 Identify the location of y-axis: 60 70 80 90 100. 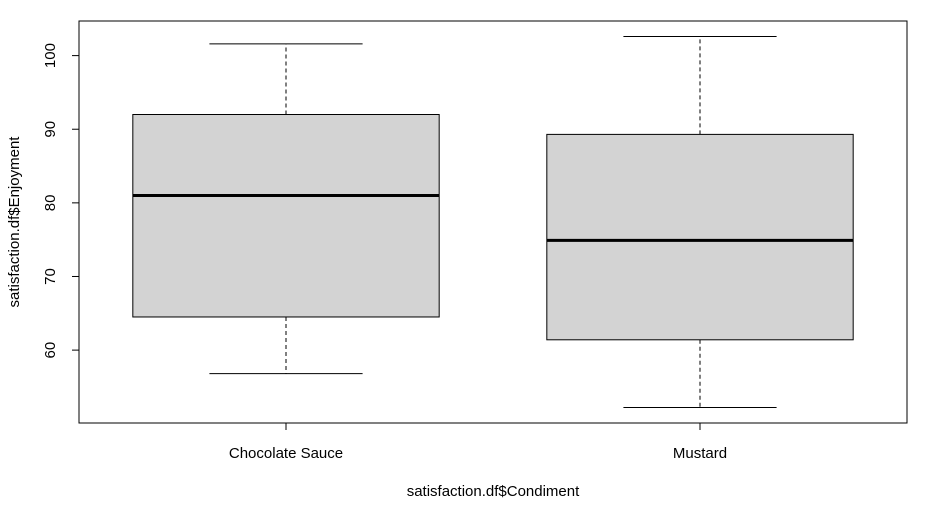
(61, 201).